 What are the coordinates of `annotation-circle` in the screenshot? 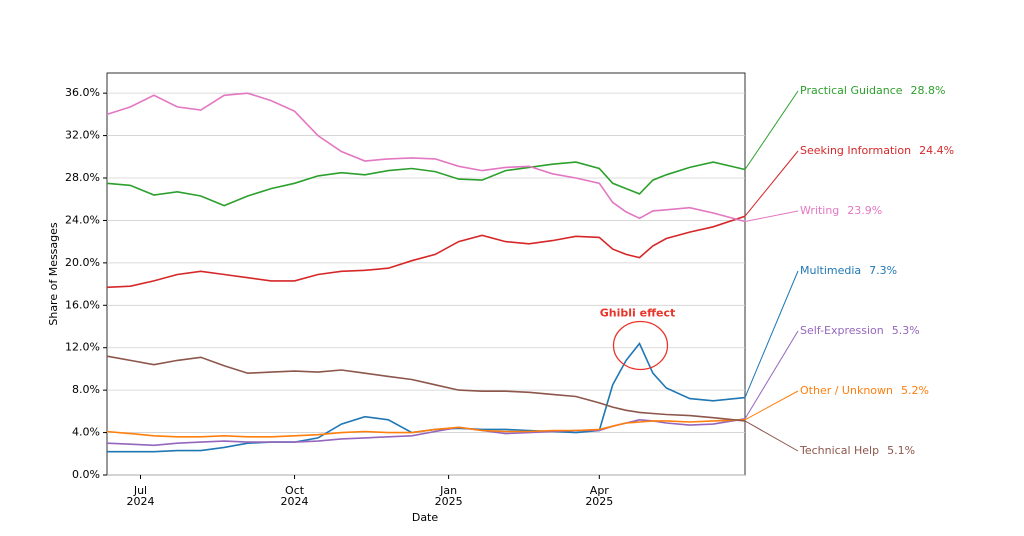 It's located at (640, 345).